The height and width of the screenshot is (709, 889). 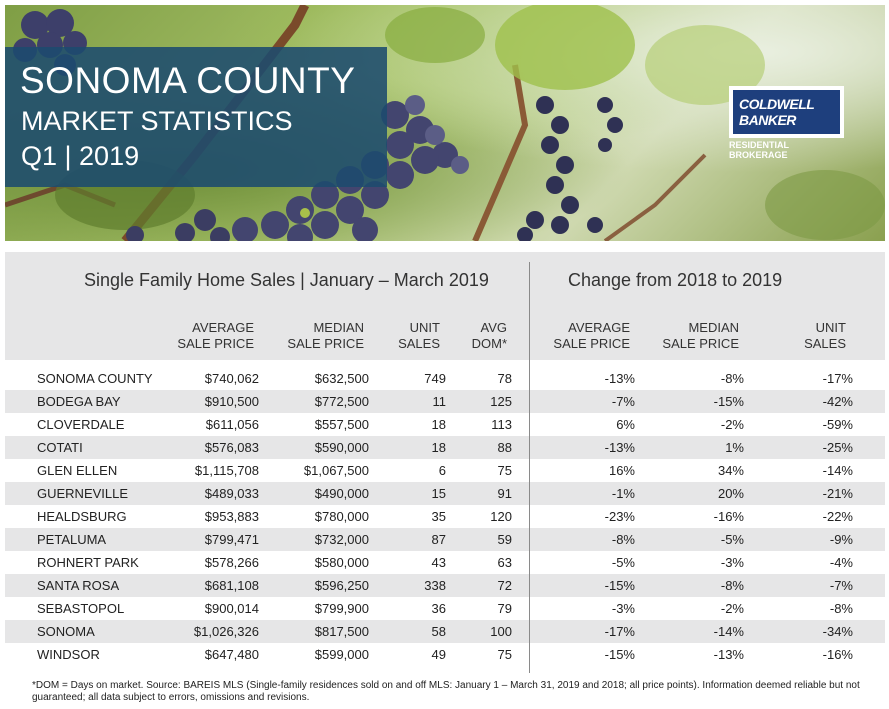 I want to click on column-divider, so click(x=529, y=467).